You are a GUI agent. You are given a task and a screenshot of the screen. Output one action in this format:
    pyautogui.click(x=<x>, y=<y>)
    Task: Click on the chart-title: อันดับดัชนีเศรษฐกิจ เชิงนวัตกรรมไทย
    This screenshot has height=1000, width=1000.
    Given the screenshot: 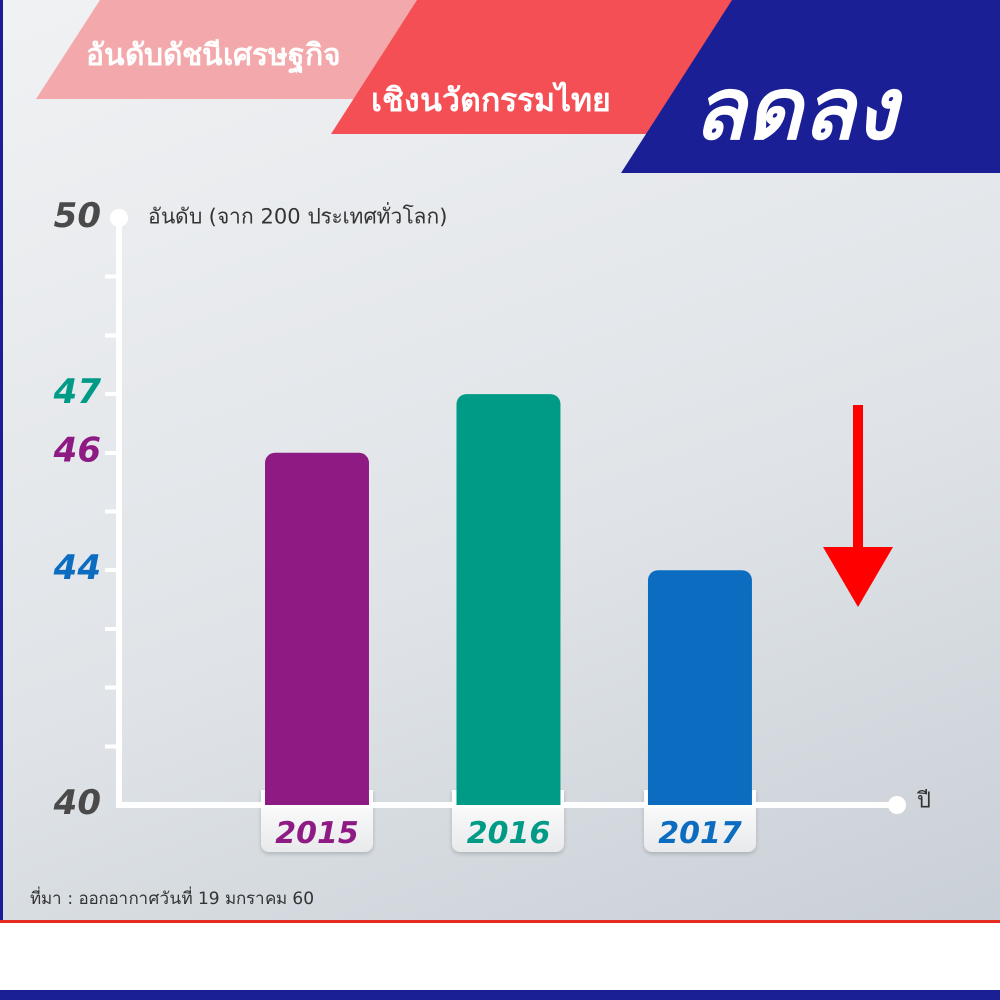 What is the action you would take?
    pyautogui.click(x=348, y=79)
    